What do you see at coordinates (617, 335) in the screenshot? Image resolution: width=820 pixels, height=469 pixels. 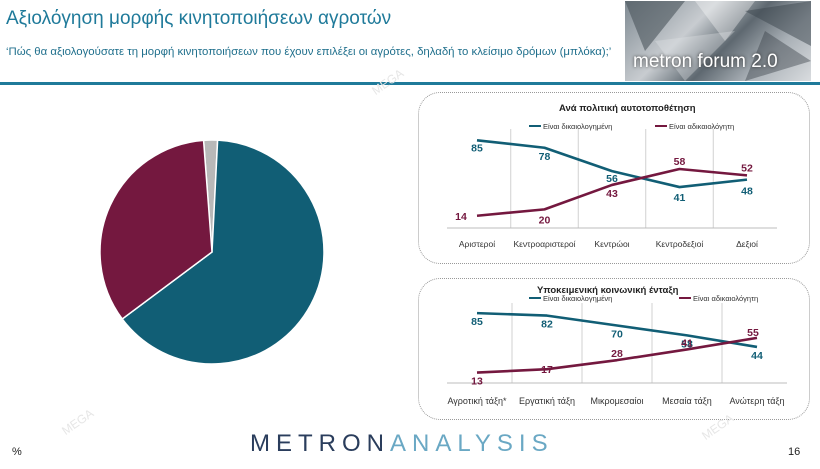 I see `data-label: 70` at bounding box center [617, 335].